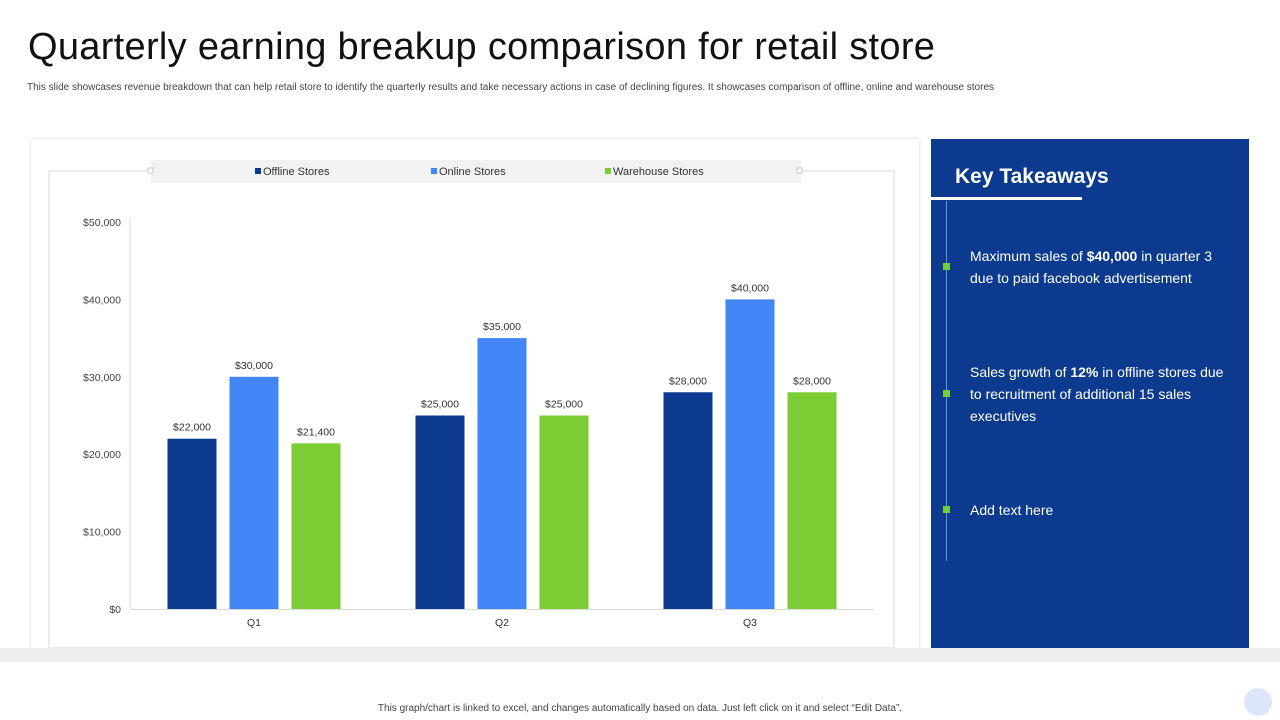 The height and width of the screenshot is (720, 1280). Describe the element at coordinates (1006, 198) in the screenshot. I see `title-underline` at that location.